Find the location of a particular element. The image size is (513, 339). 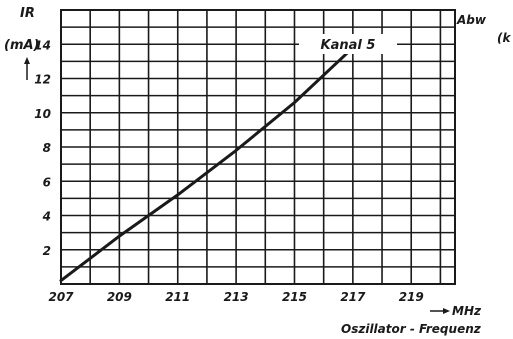

y-tick-label: 8 is located at coordinates (47, 148).